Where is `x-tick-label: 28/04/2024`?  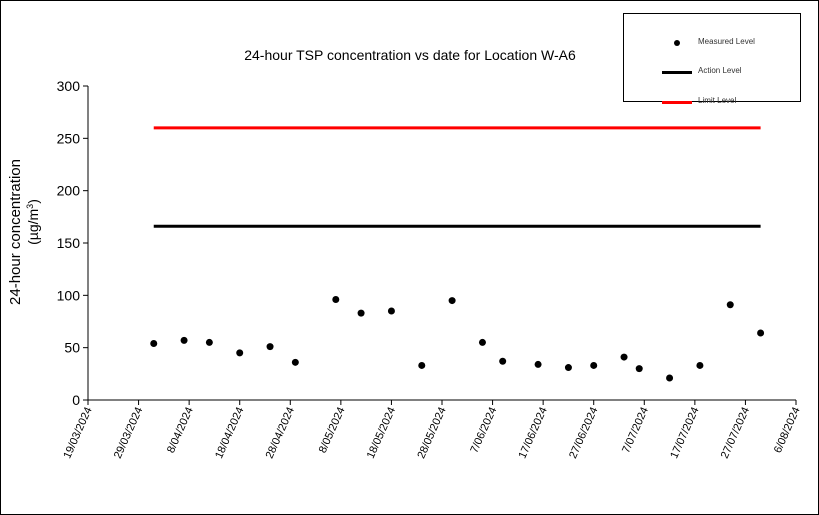
x-tick-label: 28/04/2024 is located at coordinates (280, 432).